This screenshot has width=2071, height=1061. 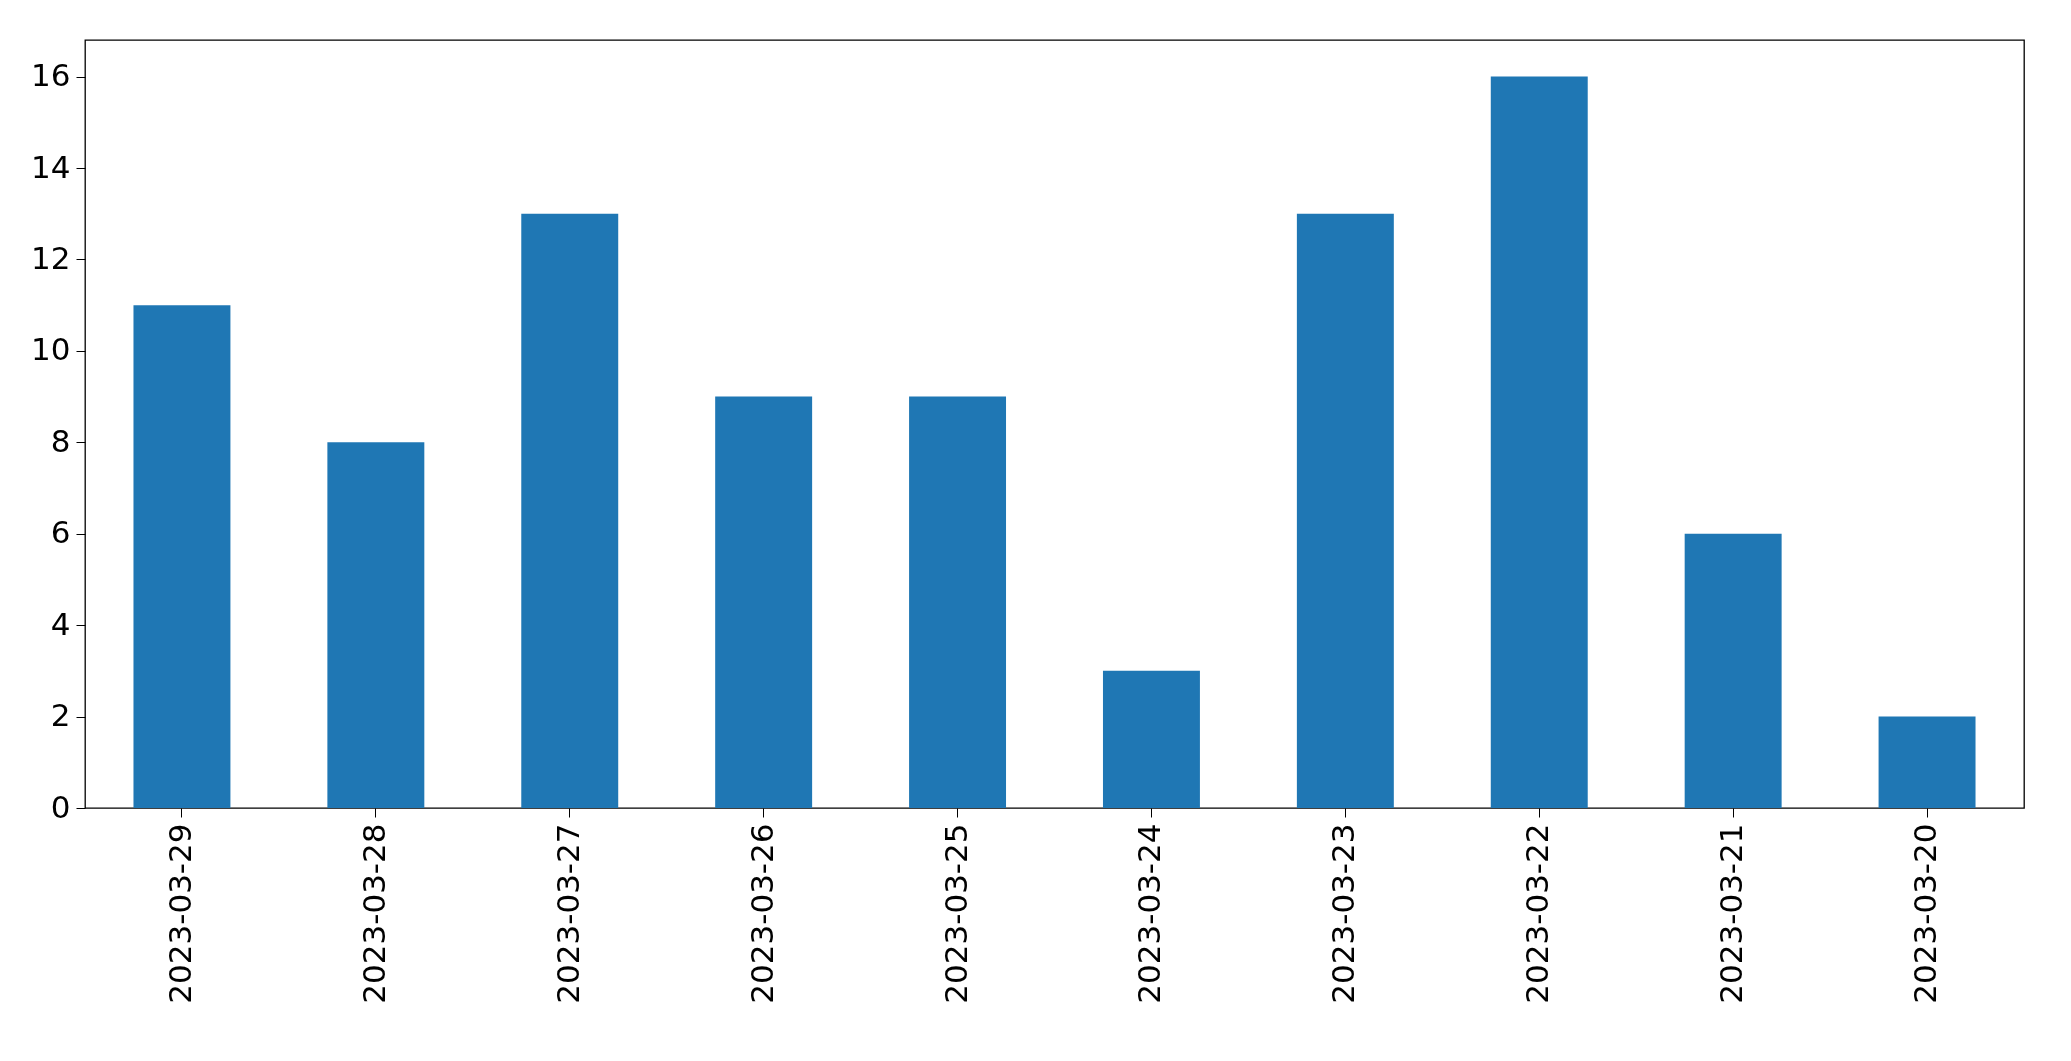 What do you see at coordinates (1343, 913) in the screenshot?
I see `x-tick-label: 2023-03-23` at bounding box center [1343, 913].